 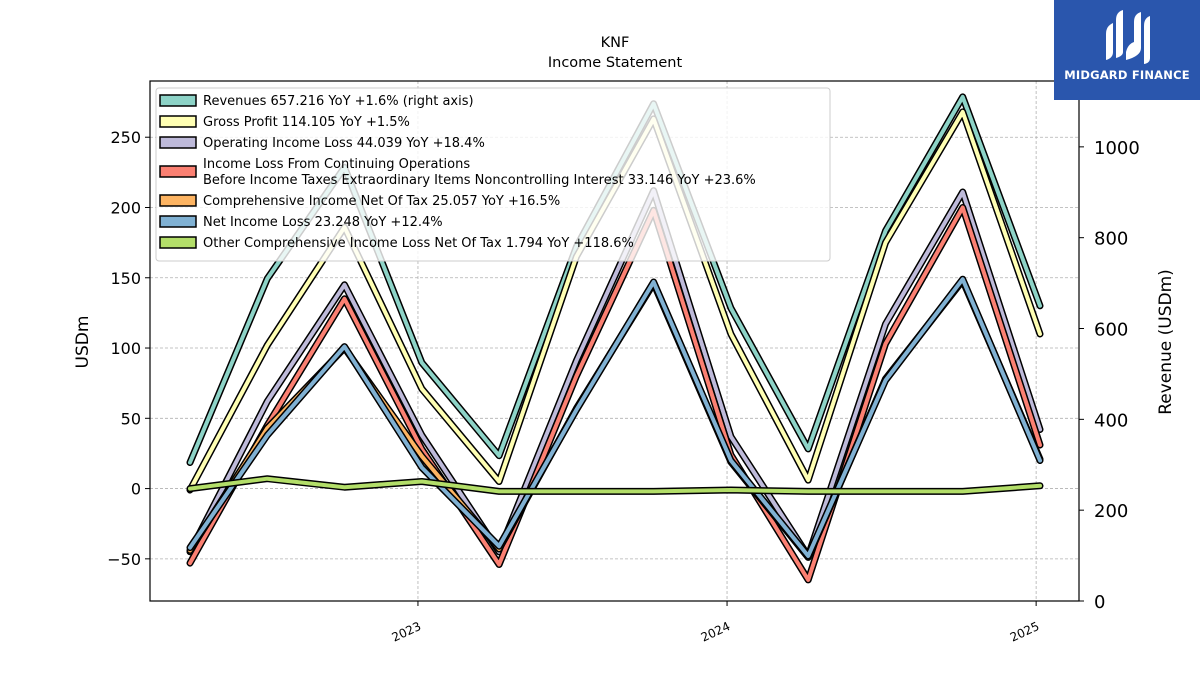 I want to click on y-axis-label-right: Revenue (USDm), so click(x=1166, y=342).